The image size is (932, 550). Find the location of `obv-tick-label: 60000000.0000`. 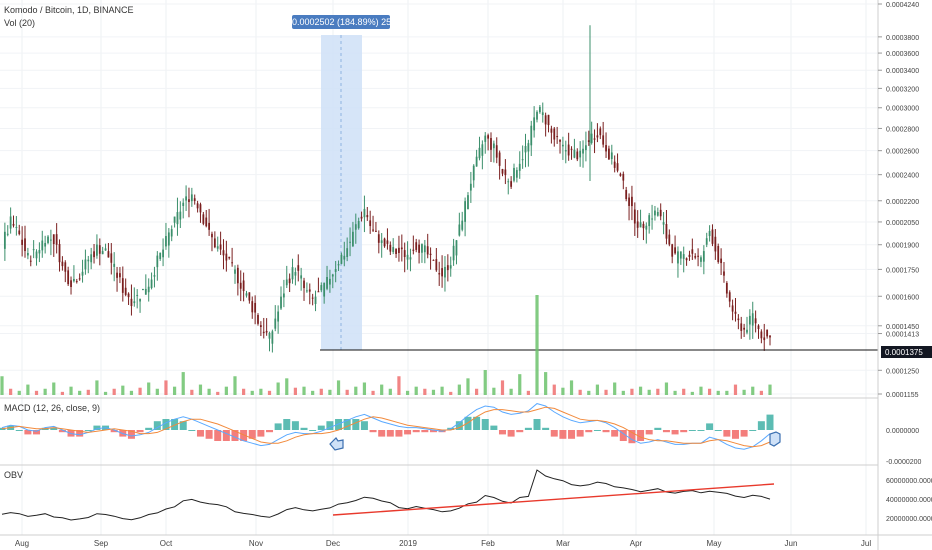

obv-tick-label: 60000000.0000 is located at coordinates (909, 481).